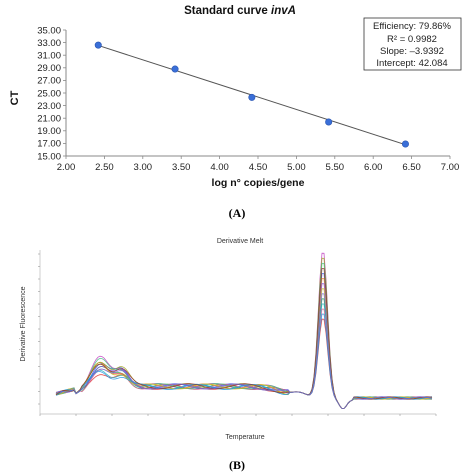 The image size is (474, 474). I want to click on x-tick-label: 5.50, so click(335, 167).